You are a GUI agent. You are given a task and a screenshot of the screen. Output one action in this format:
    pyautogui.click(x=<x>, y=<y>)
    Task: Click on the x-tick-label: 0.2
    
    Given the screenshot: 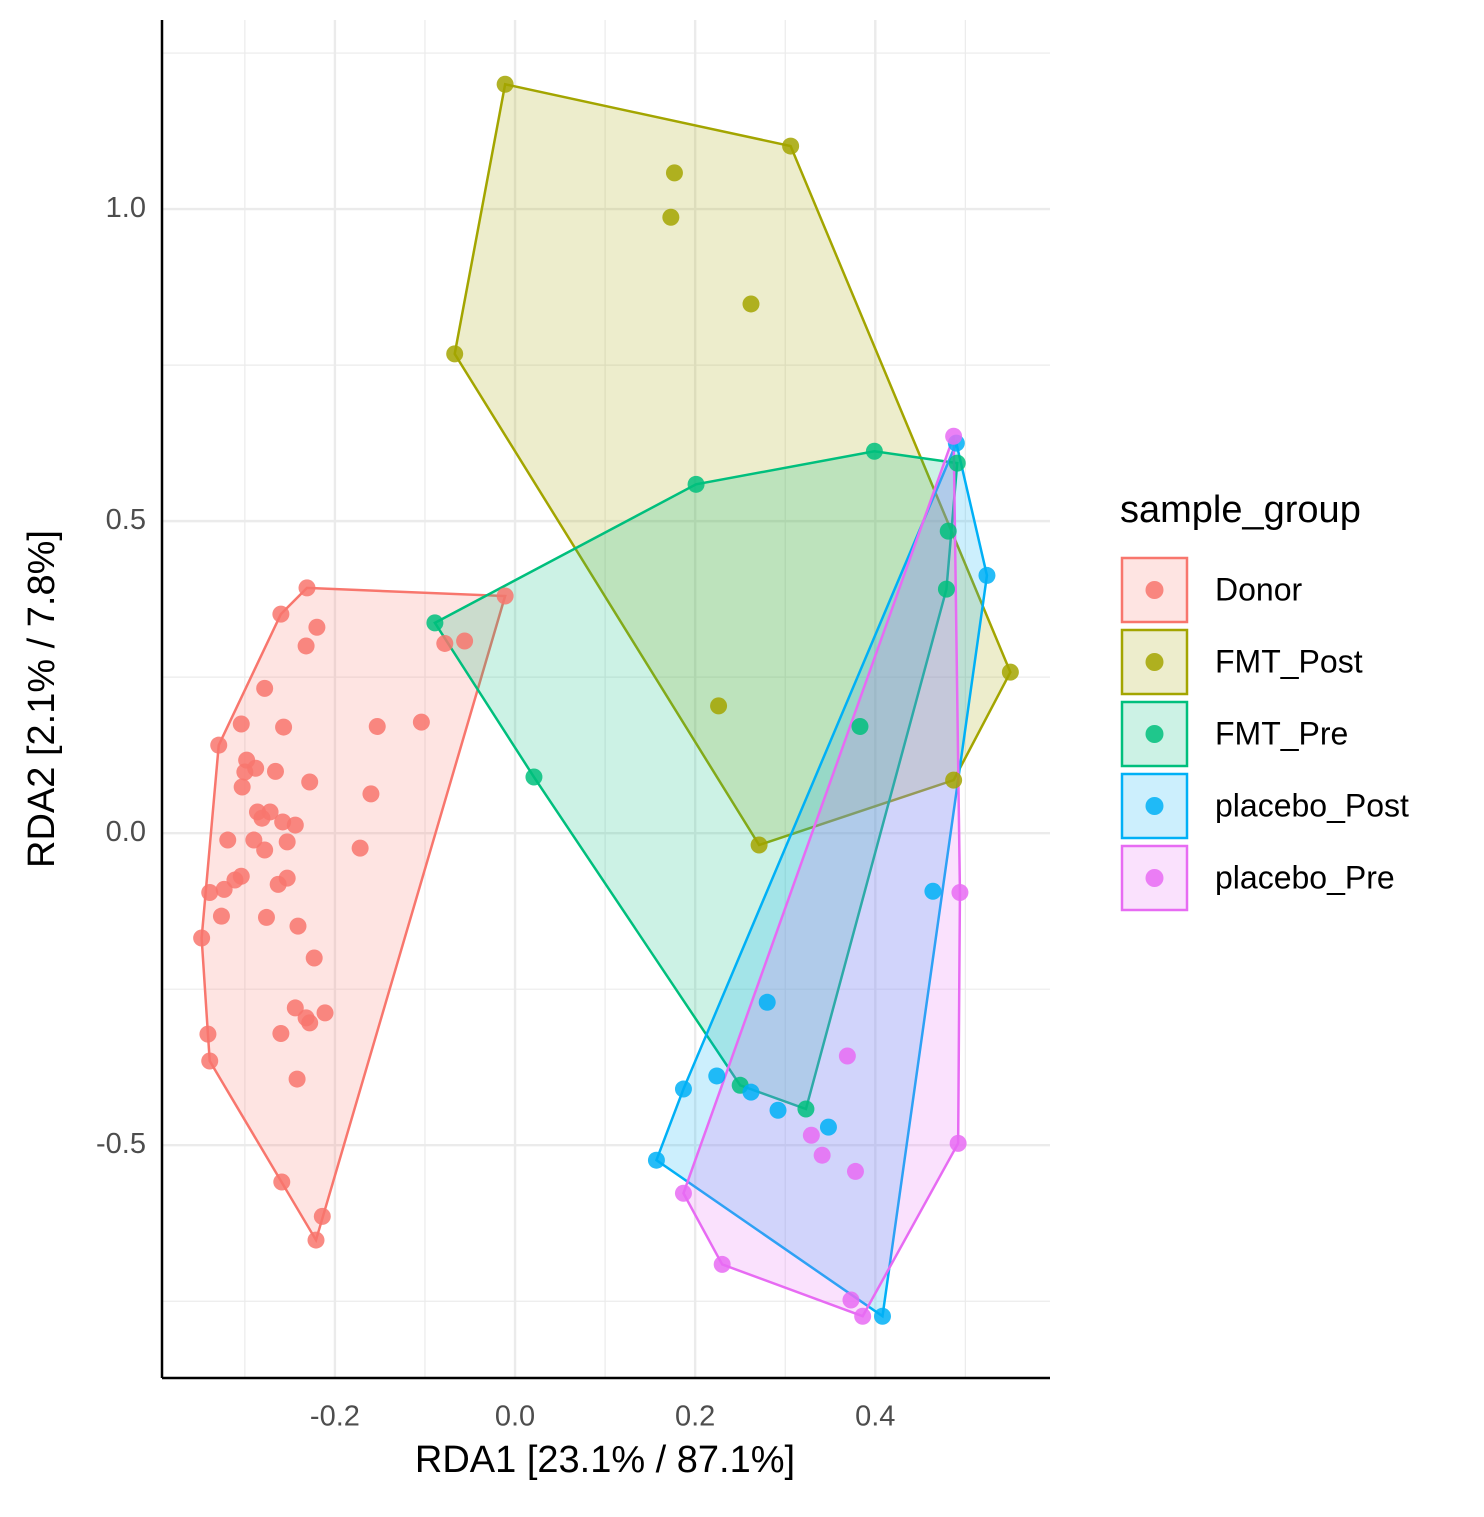 What is the action you would take?
    pyautogui.click(x=695, y=1417)
    